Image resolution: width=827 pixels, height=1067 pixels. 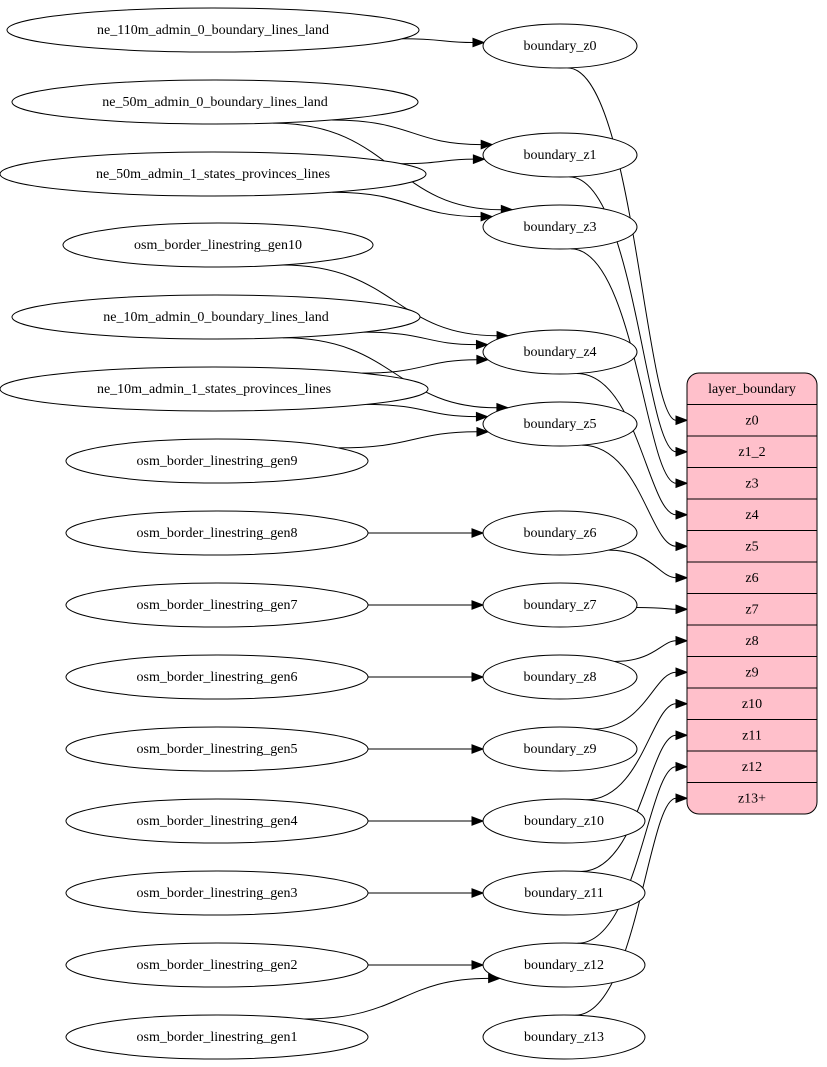 I want to click on edge-boundary_z13-to-z13+, so click(x=632, y=904).